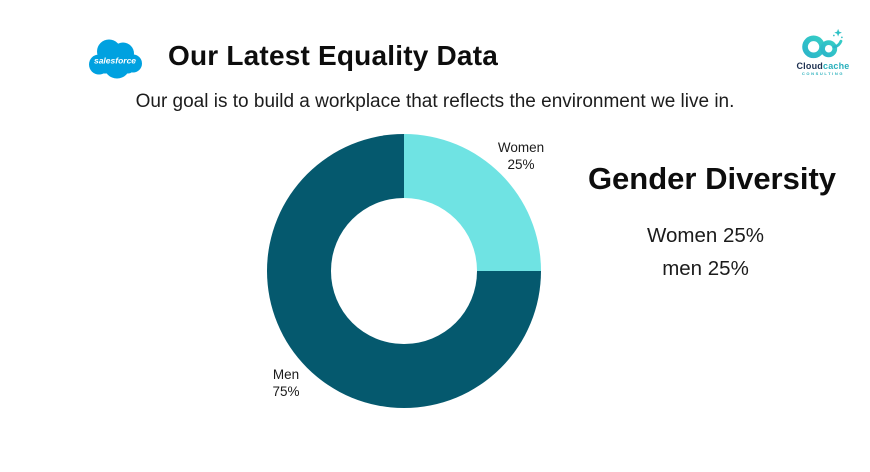 Image resolution: width=870 pixels, height=472 pixels. What do you see at coordinates (823, 73) in the screenshot?
I see `cloudcache-tagline: CONSULTING` at bounding box center [823, 73].